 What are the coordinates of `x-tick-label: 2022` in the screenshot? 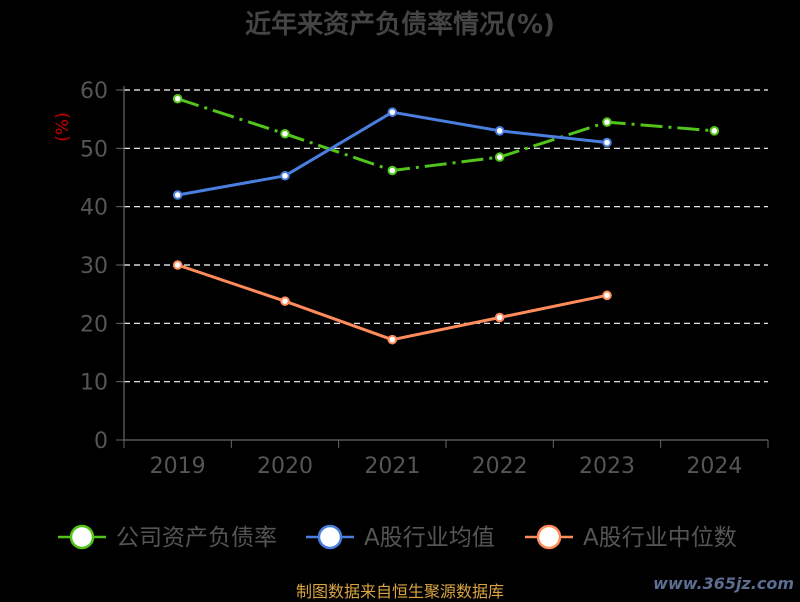 It's located at (500, 466).